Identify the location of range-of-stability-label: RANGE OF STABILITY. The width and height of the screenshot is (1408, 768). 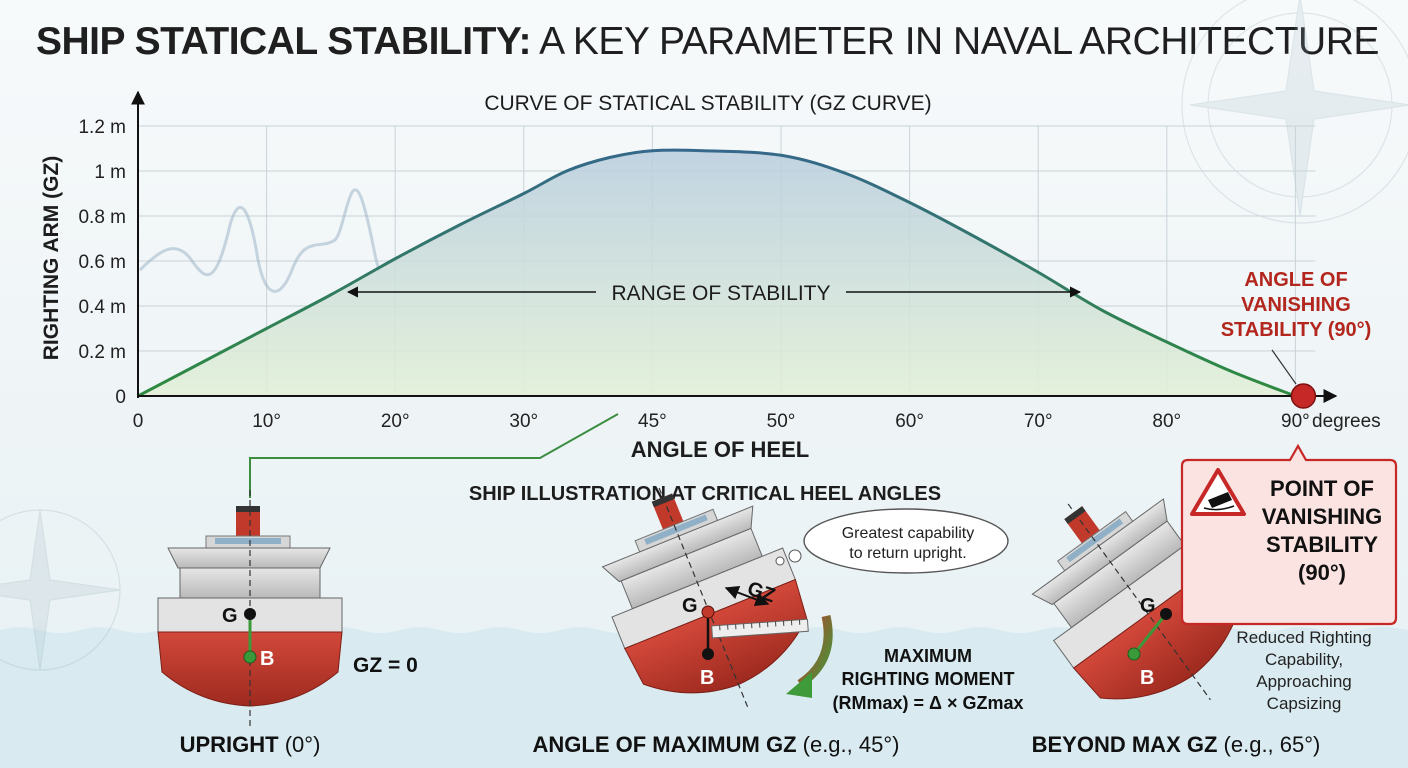
(721, 293).